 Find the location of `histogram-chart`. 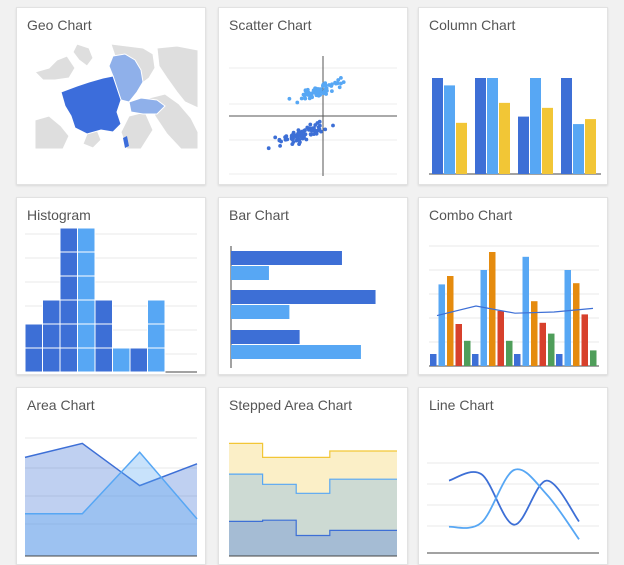

histogram-chart is located at coordinates (110, 300).